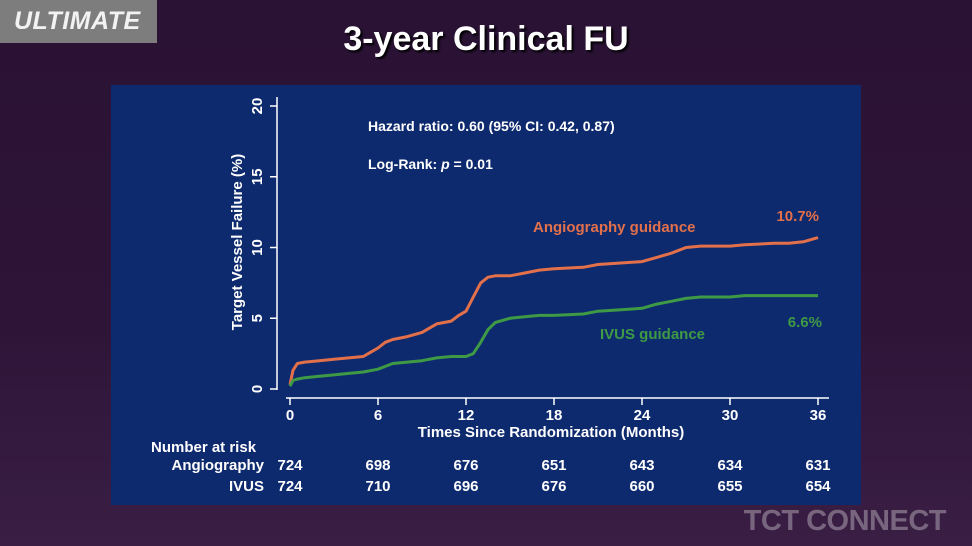 The height and width of the screenshot is (546, 972). What do you see at coordinates (237, 242) in the screenshot?
I see `y-axis-label: Target Vessel Failure (%)` at bounding box center [237, 242].